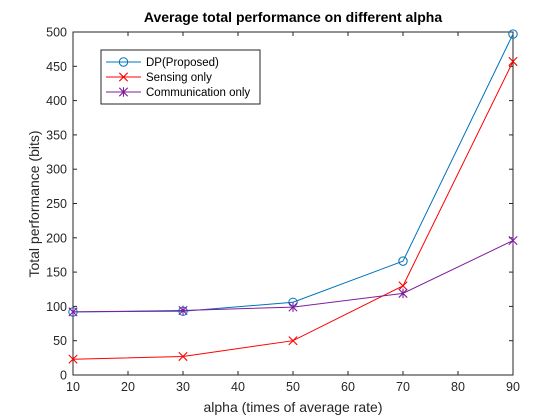 The height and width of the screenshot is (420, 560). I want to click on x-tick-label: 70, so click(403, 387).